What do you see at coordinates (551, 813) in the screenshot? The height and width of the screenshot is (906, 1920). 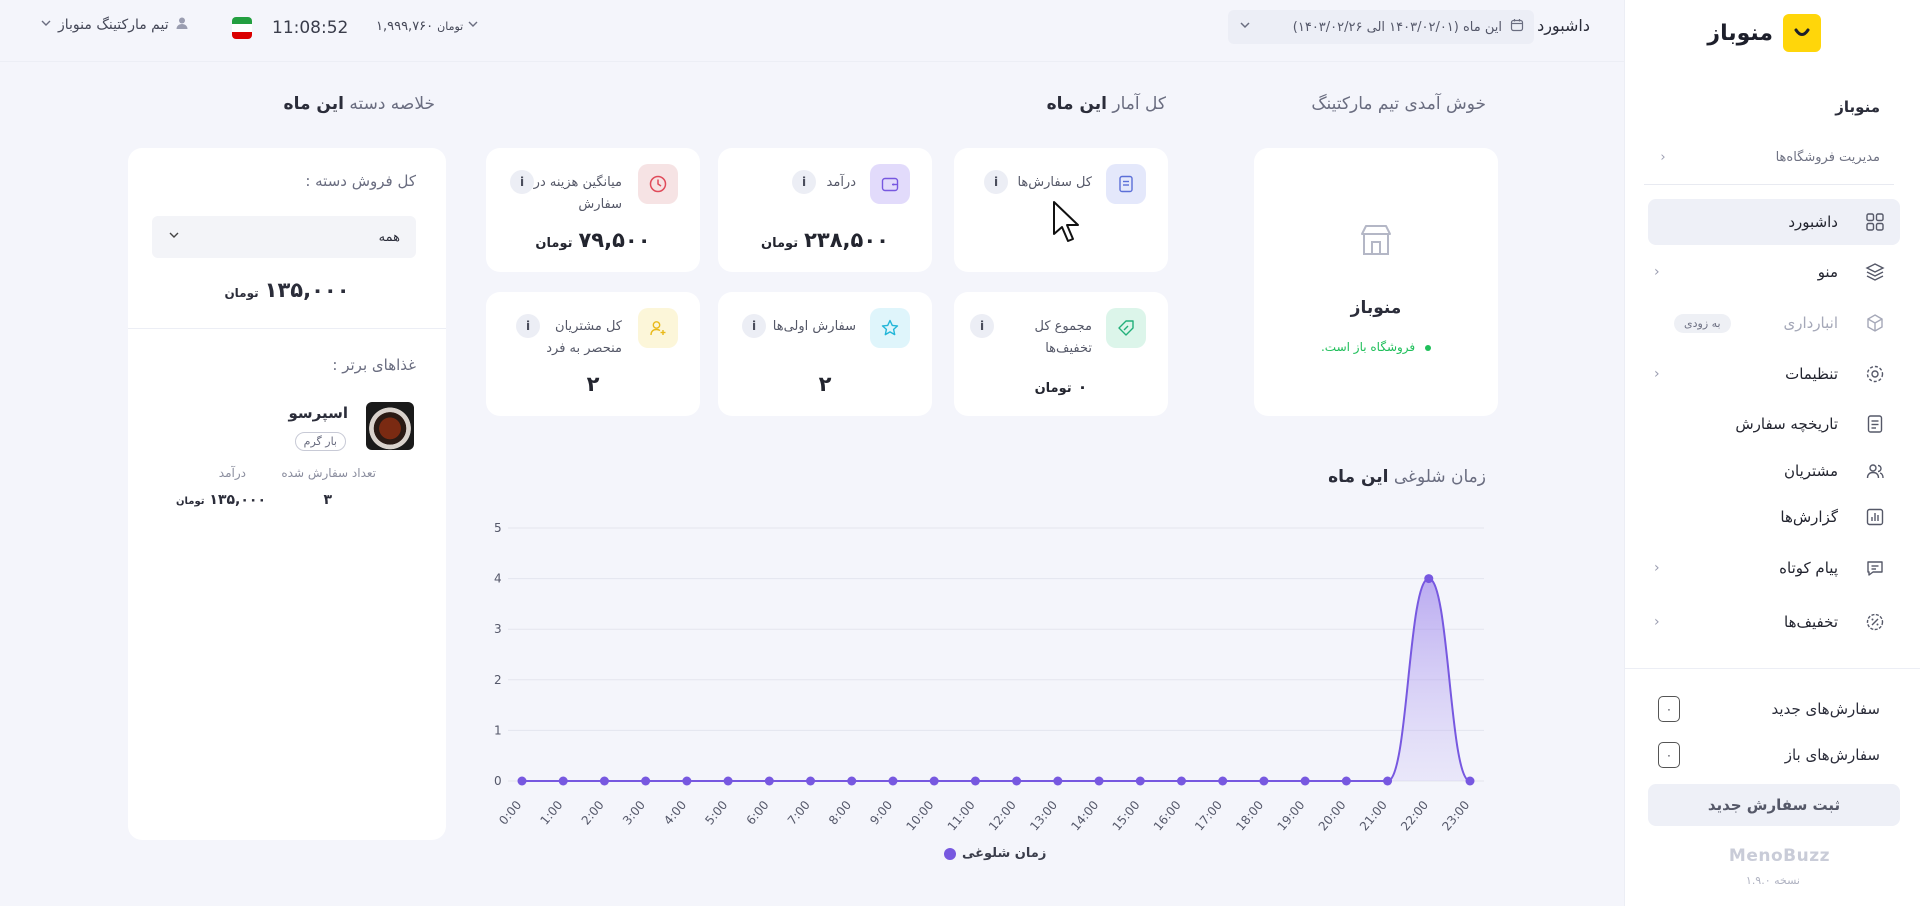 I see `x-tick-label: 1:00` at bounding box center [551, 813].